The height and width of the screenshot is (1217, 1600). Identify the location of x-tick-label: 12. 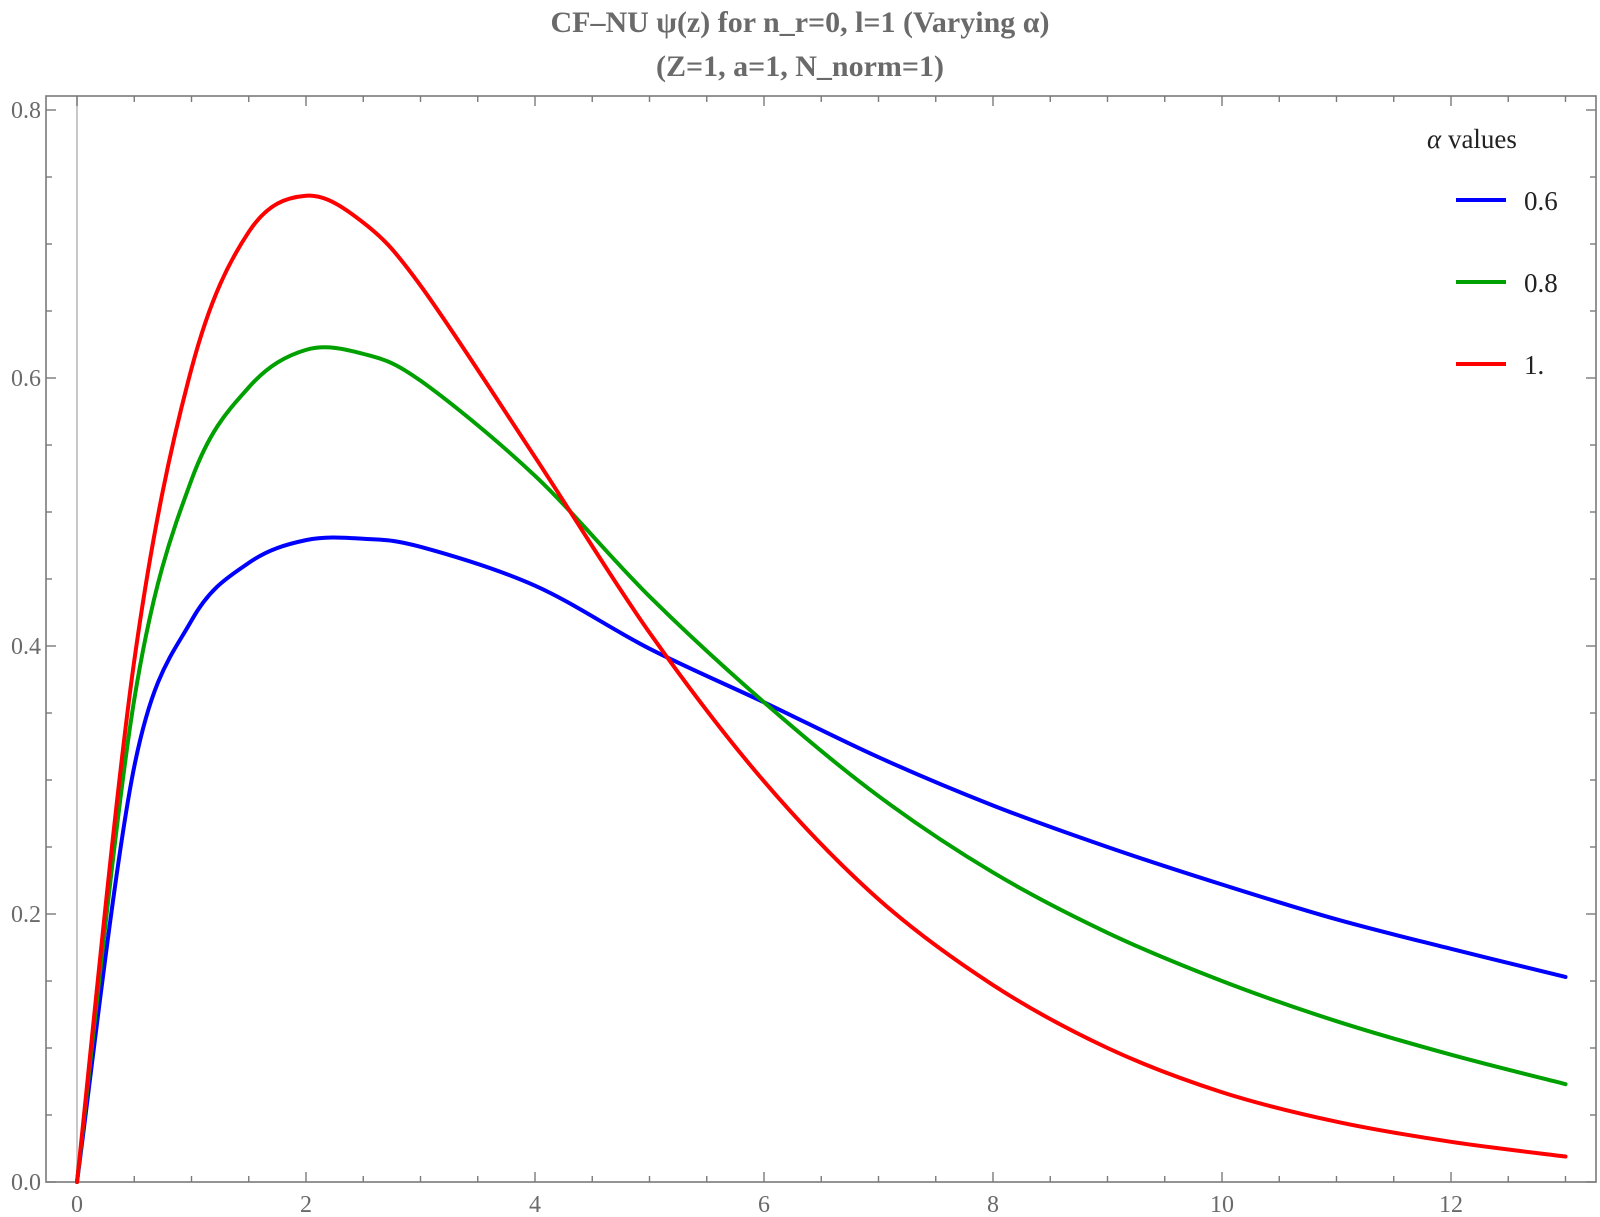
(1451, 1204).